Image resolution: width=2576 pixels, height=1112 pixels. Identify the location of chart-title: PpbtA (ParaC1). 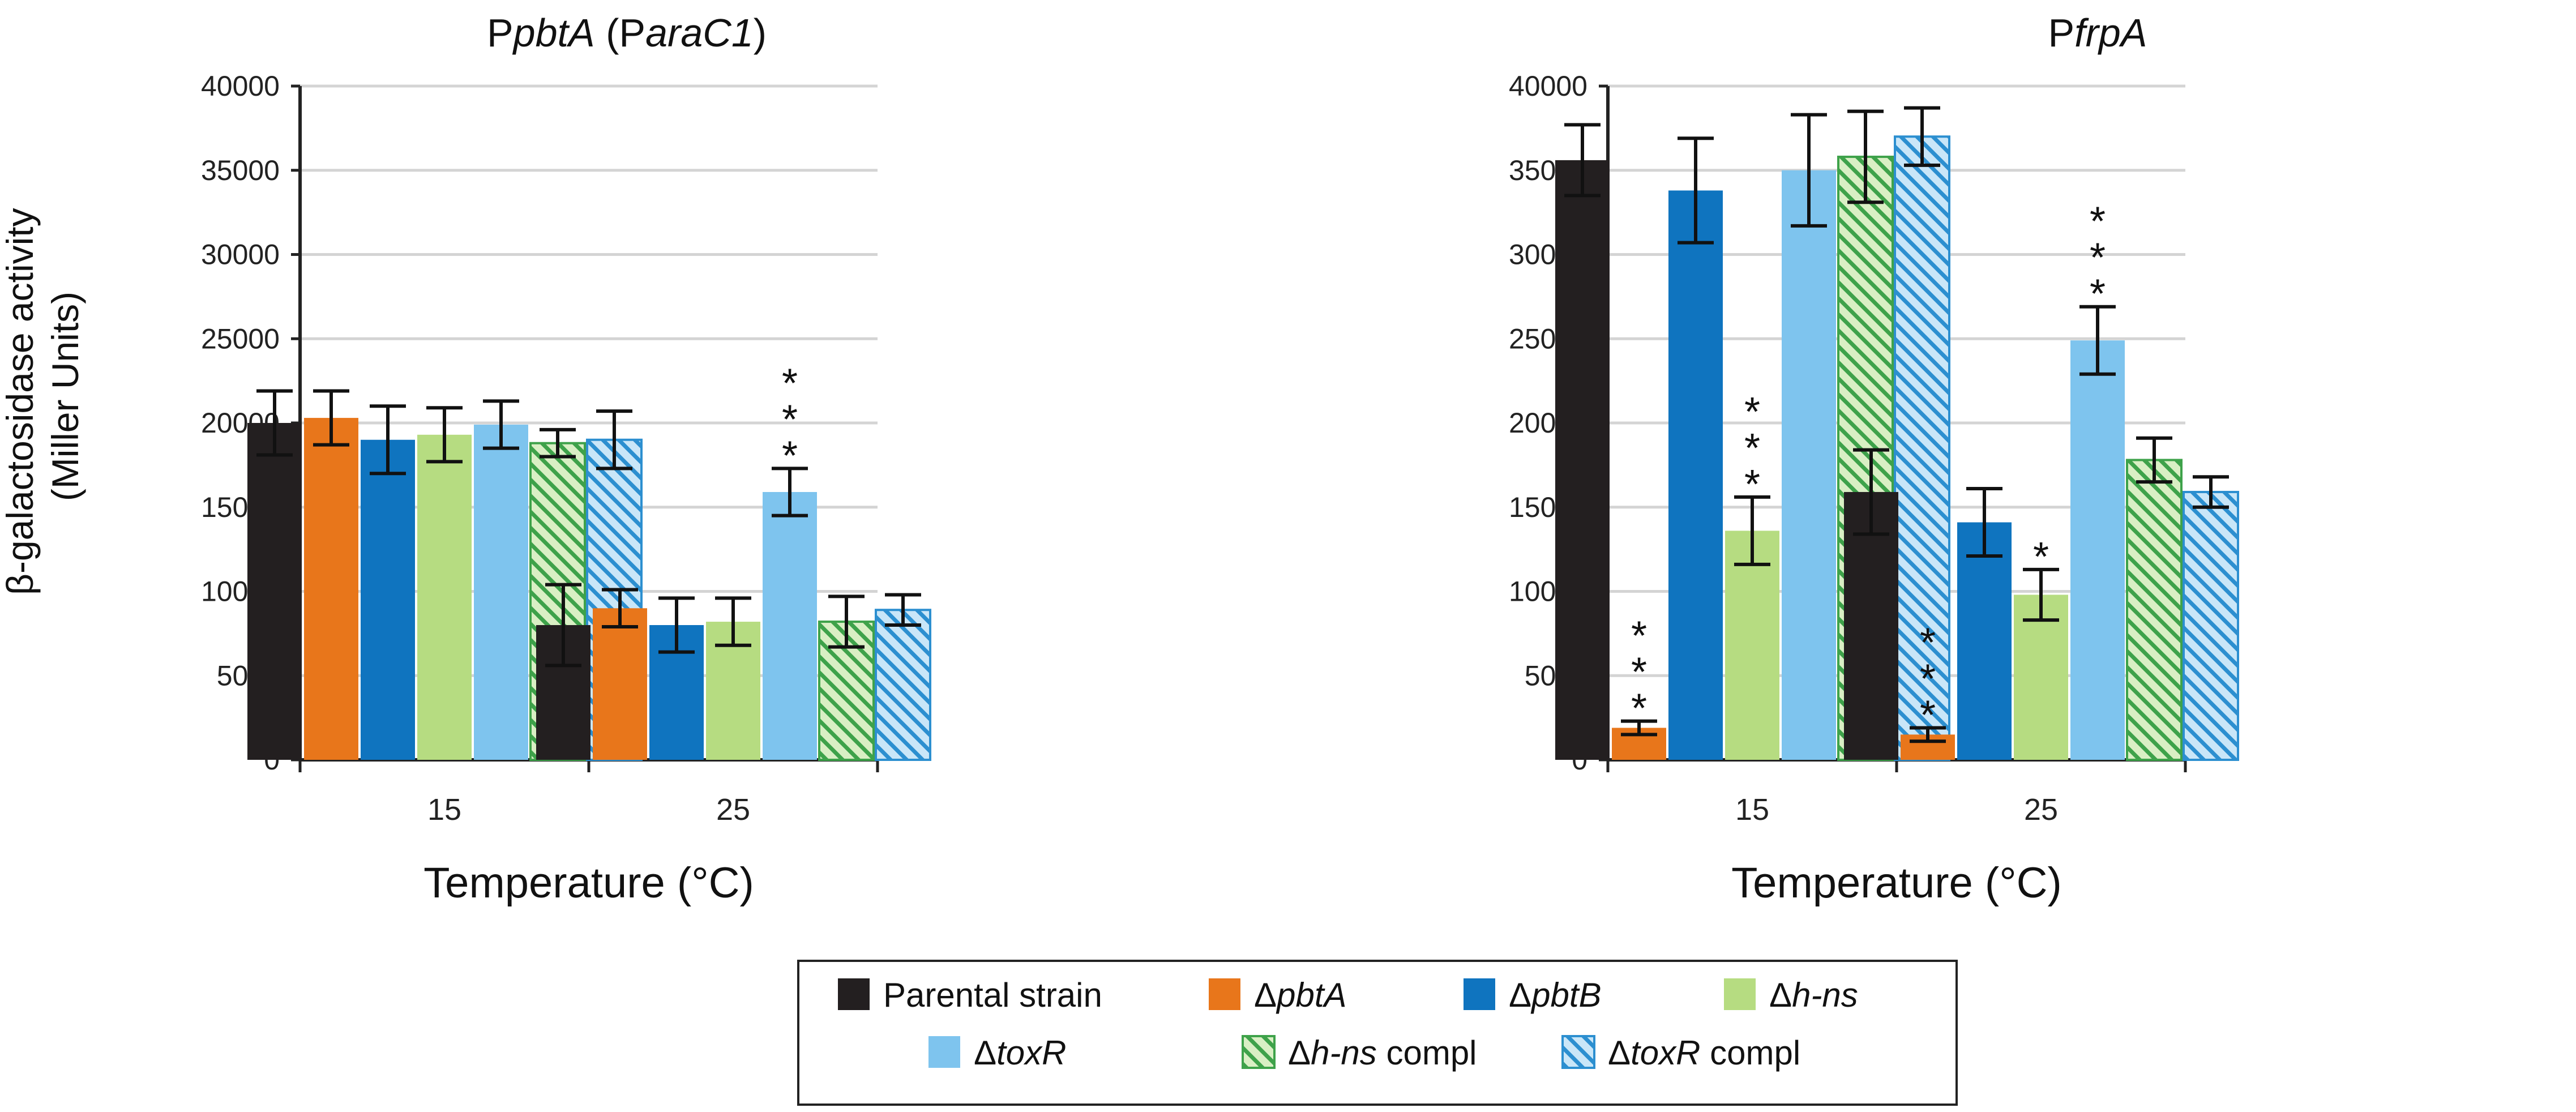
(627, 33).